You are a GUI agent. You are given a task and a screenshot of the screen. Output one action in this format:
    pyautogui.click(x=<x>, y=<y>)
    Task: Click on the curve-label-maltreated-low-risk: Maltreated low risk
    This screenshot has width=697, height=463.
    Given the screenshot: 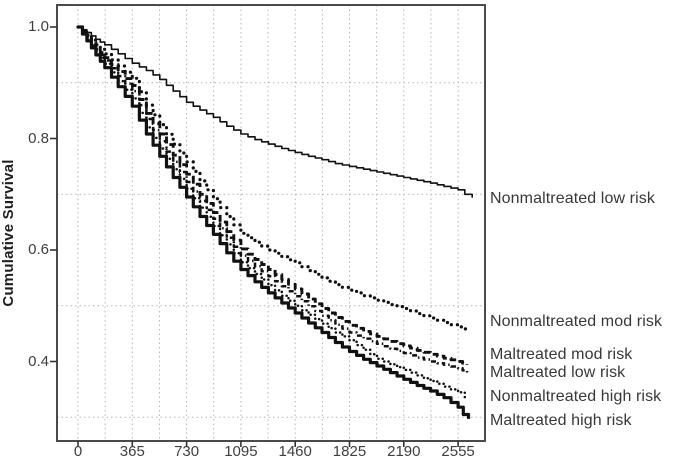 What is the action you would take?
    pyautogui.click(x=558, y=372)
    